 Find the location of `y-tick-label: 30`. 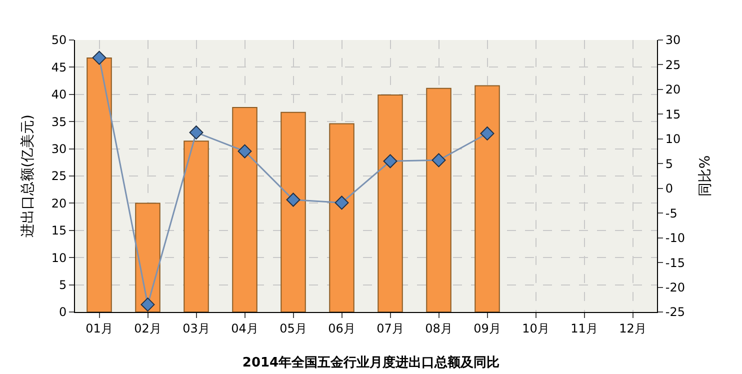

y-tick-label: 30 is located at coordinates (59, 149).